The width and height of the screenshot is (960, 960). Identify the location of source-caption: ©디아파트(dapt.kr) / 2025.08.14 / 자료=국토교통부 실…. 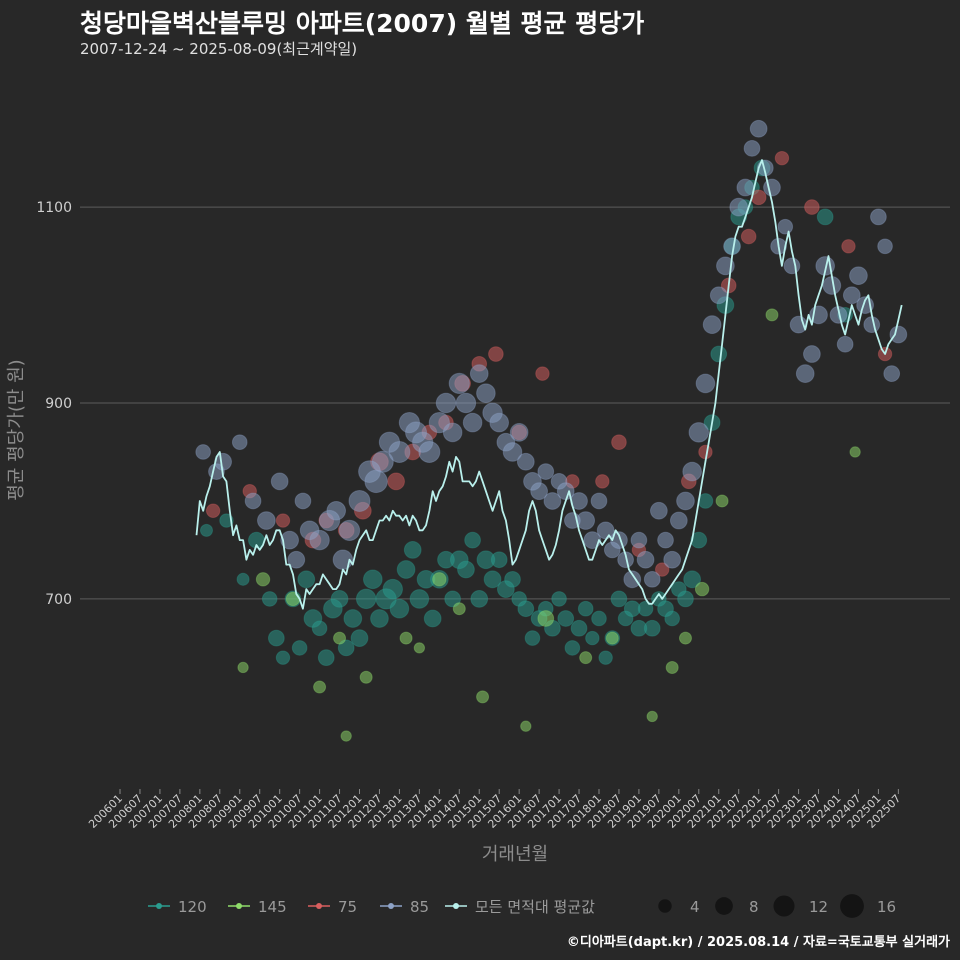
(758, 942).